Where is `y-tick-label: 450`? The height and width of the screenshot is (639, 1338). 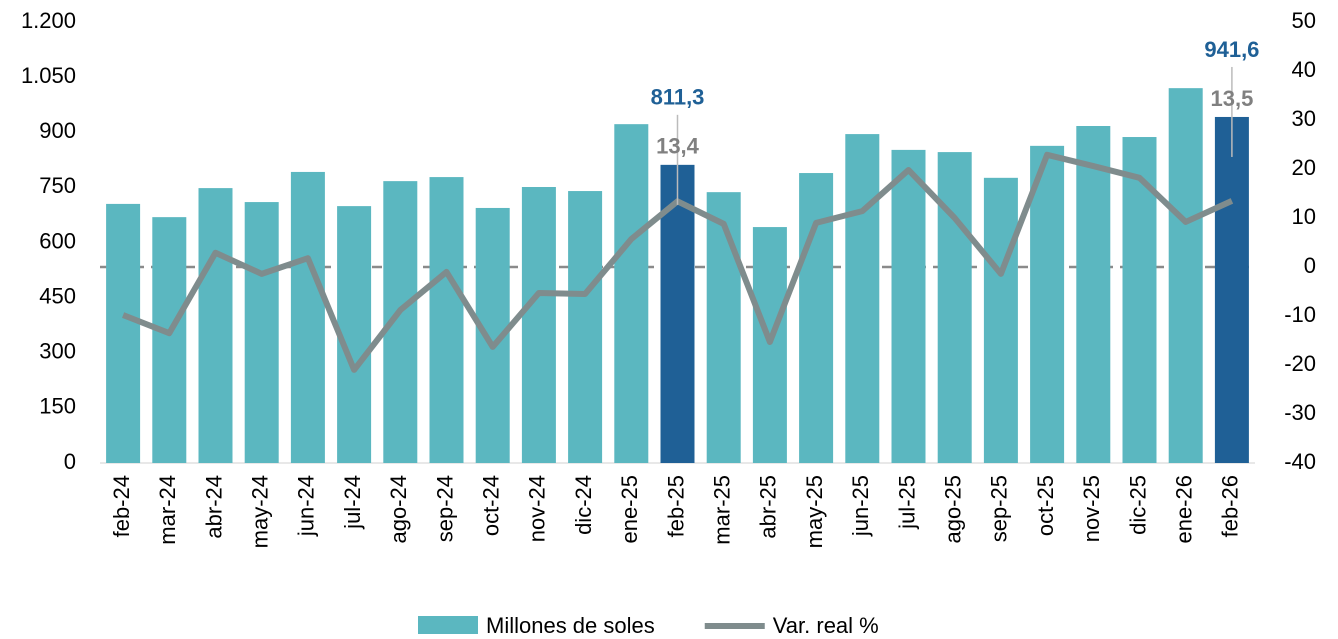
y-tick-label: 450 is located at coordinates (57, 295).